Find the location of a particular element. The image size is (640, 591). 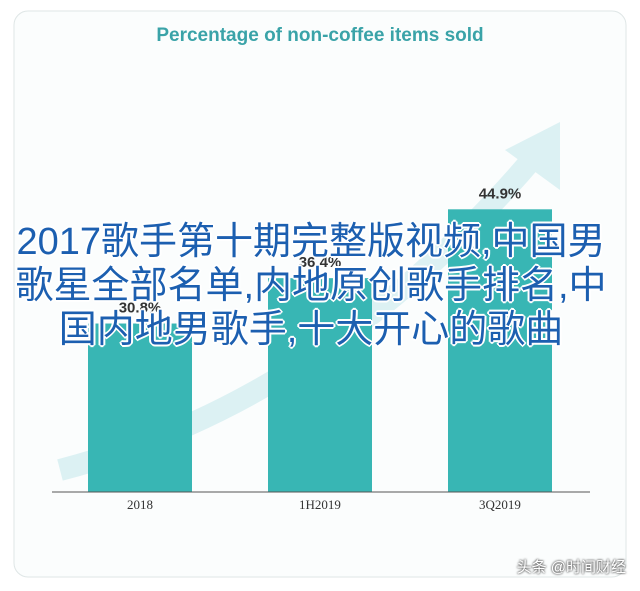

value-label: 30.8% is located at coordinates (140, 307).